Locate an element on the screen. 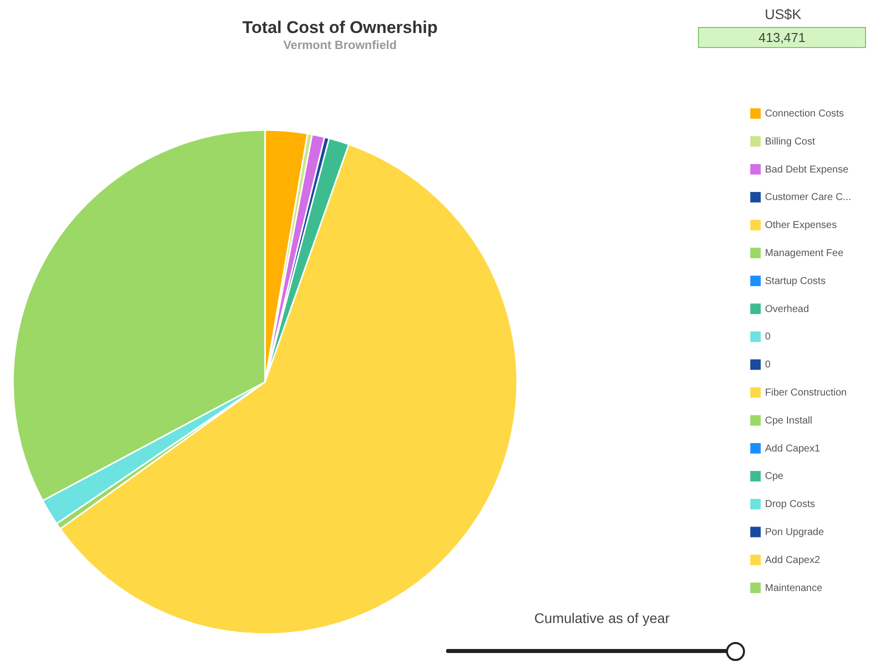 The image size is (895, 664). legend-label: Billing Cost is located at coordinates (790, 142).